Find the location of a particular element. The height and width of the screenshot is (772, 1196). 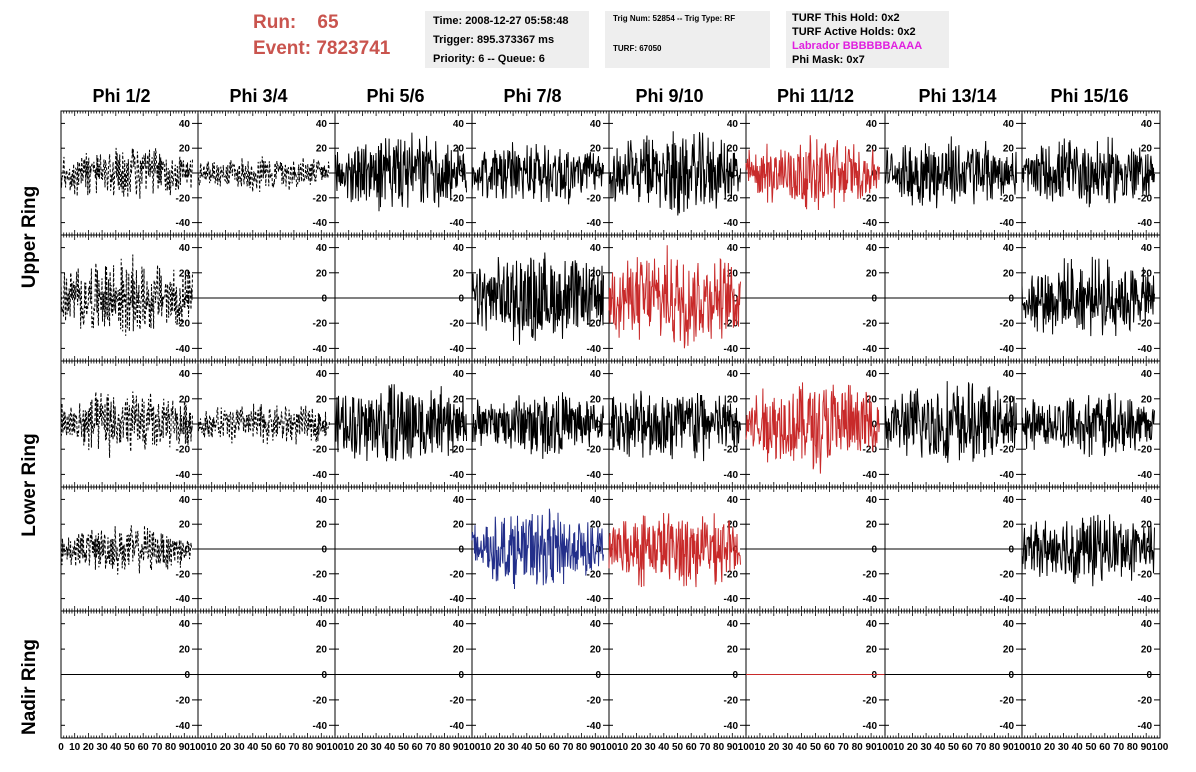

turf-hold-line: TURF This Hold: 0x2 is located at coordinates (846, 18).